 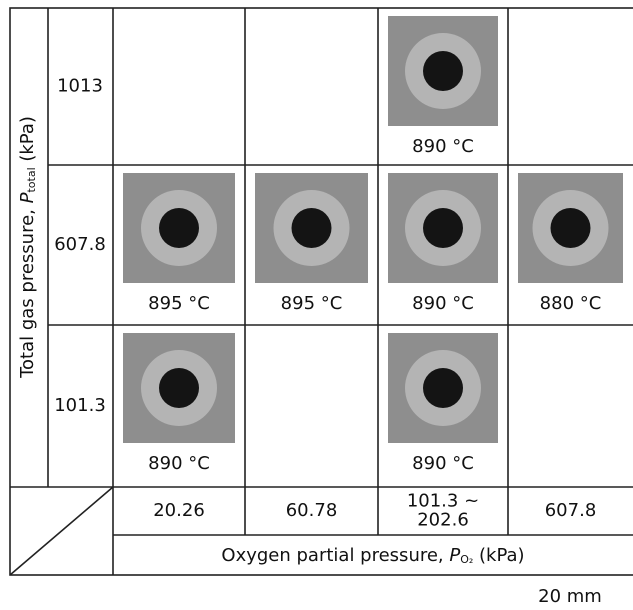 What do you see at coordinates (80, 86) in the screenshot?
I see `row-label: 1013` at bounding box center [80, 86].